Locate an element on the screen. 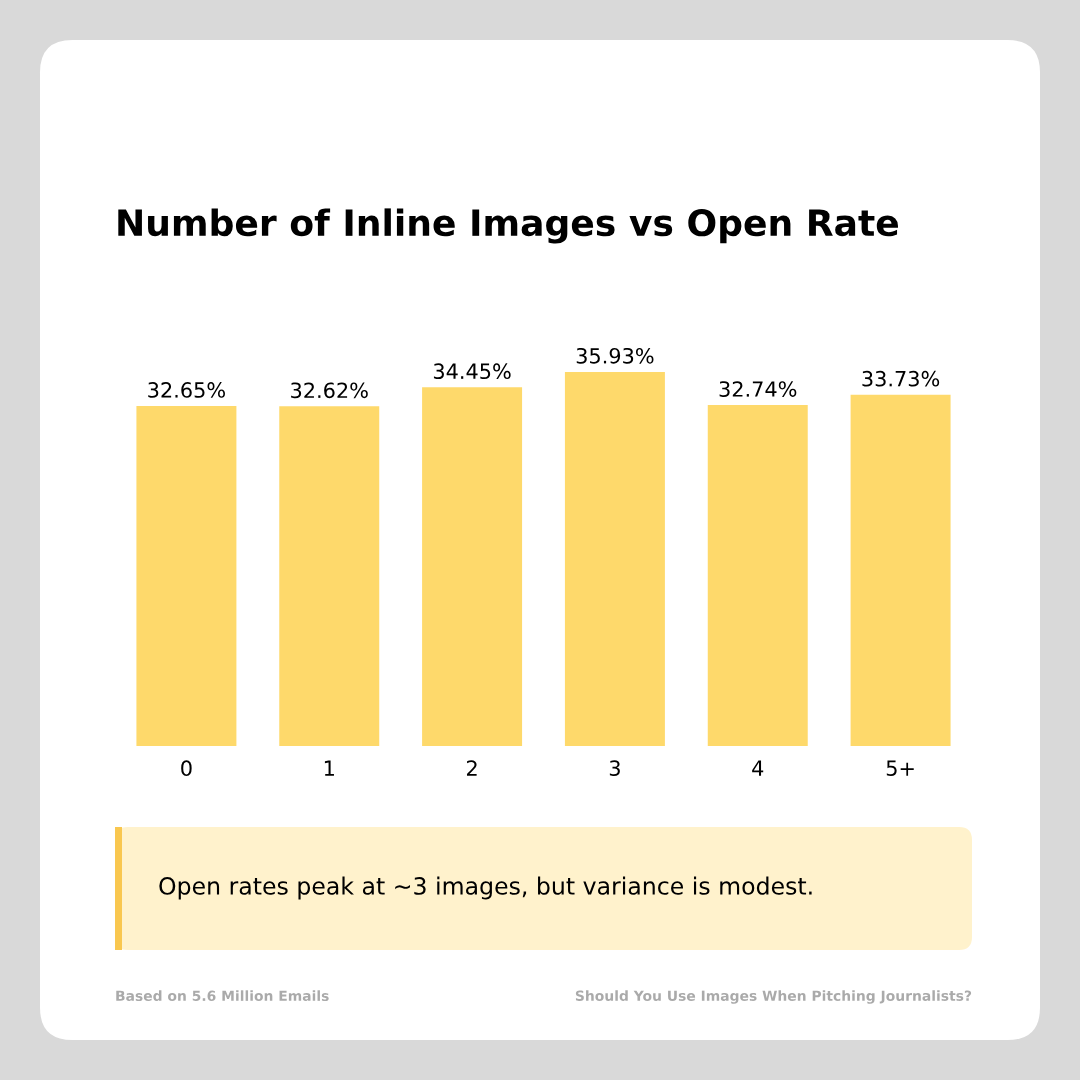 The height and width of the screenshot is (1080, 1080). data-label: 33.73% is located at coordinates (901, 378).